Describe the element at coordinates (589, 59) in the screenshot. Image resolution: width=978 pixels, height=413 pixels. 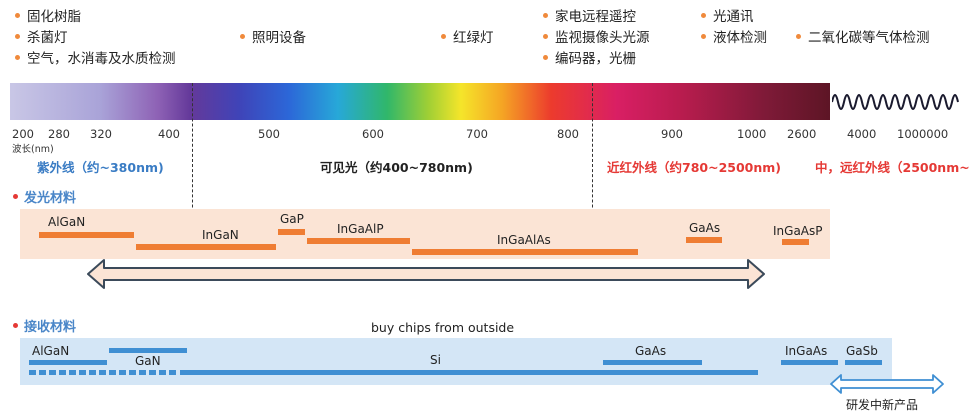
I see `application-item: 编码器，光栅` at that location.